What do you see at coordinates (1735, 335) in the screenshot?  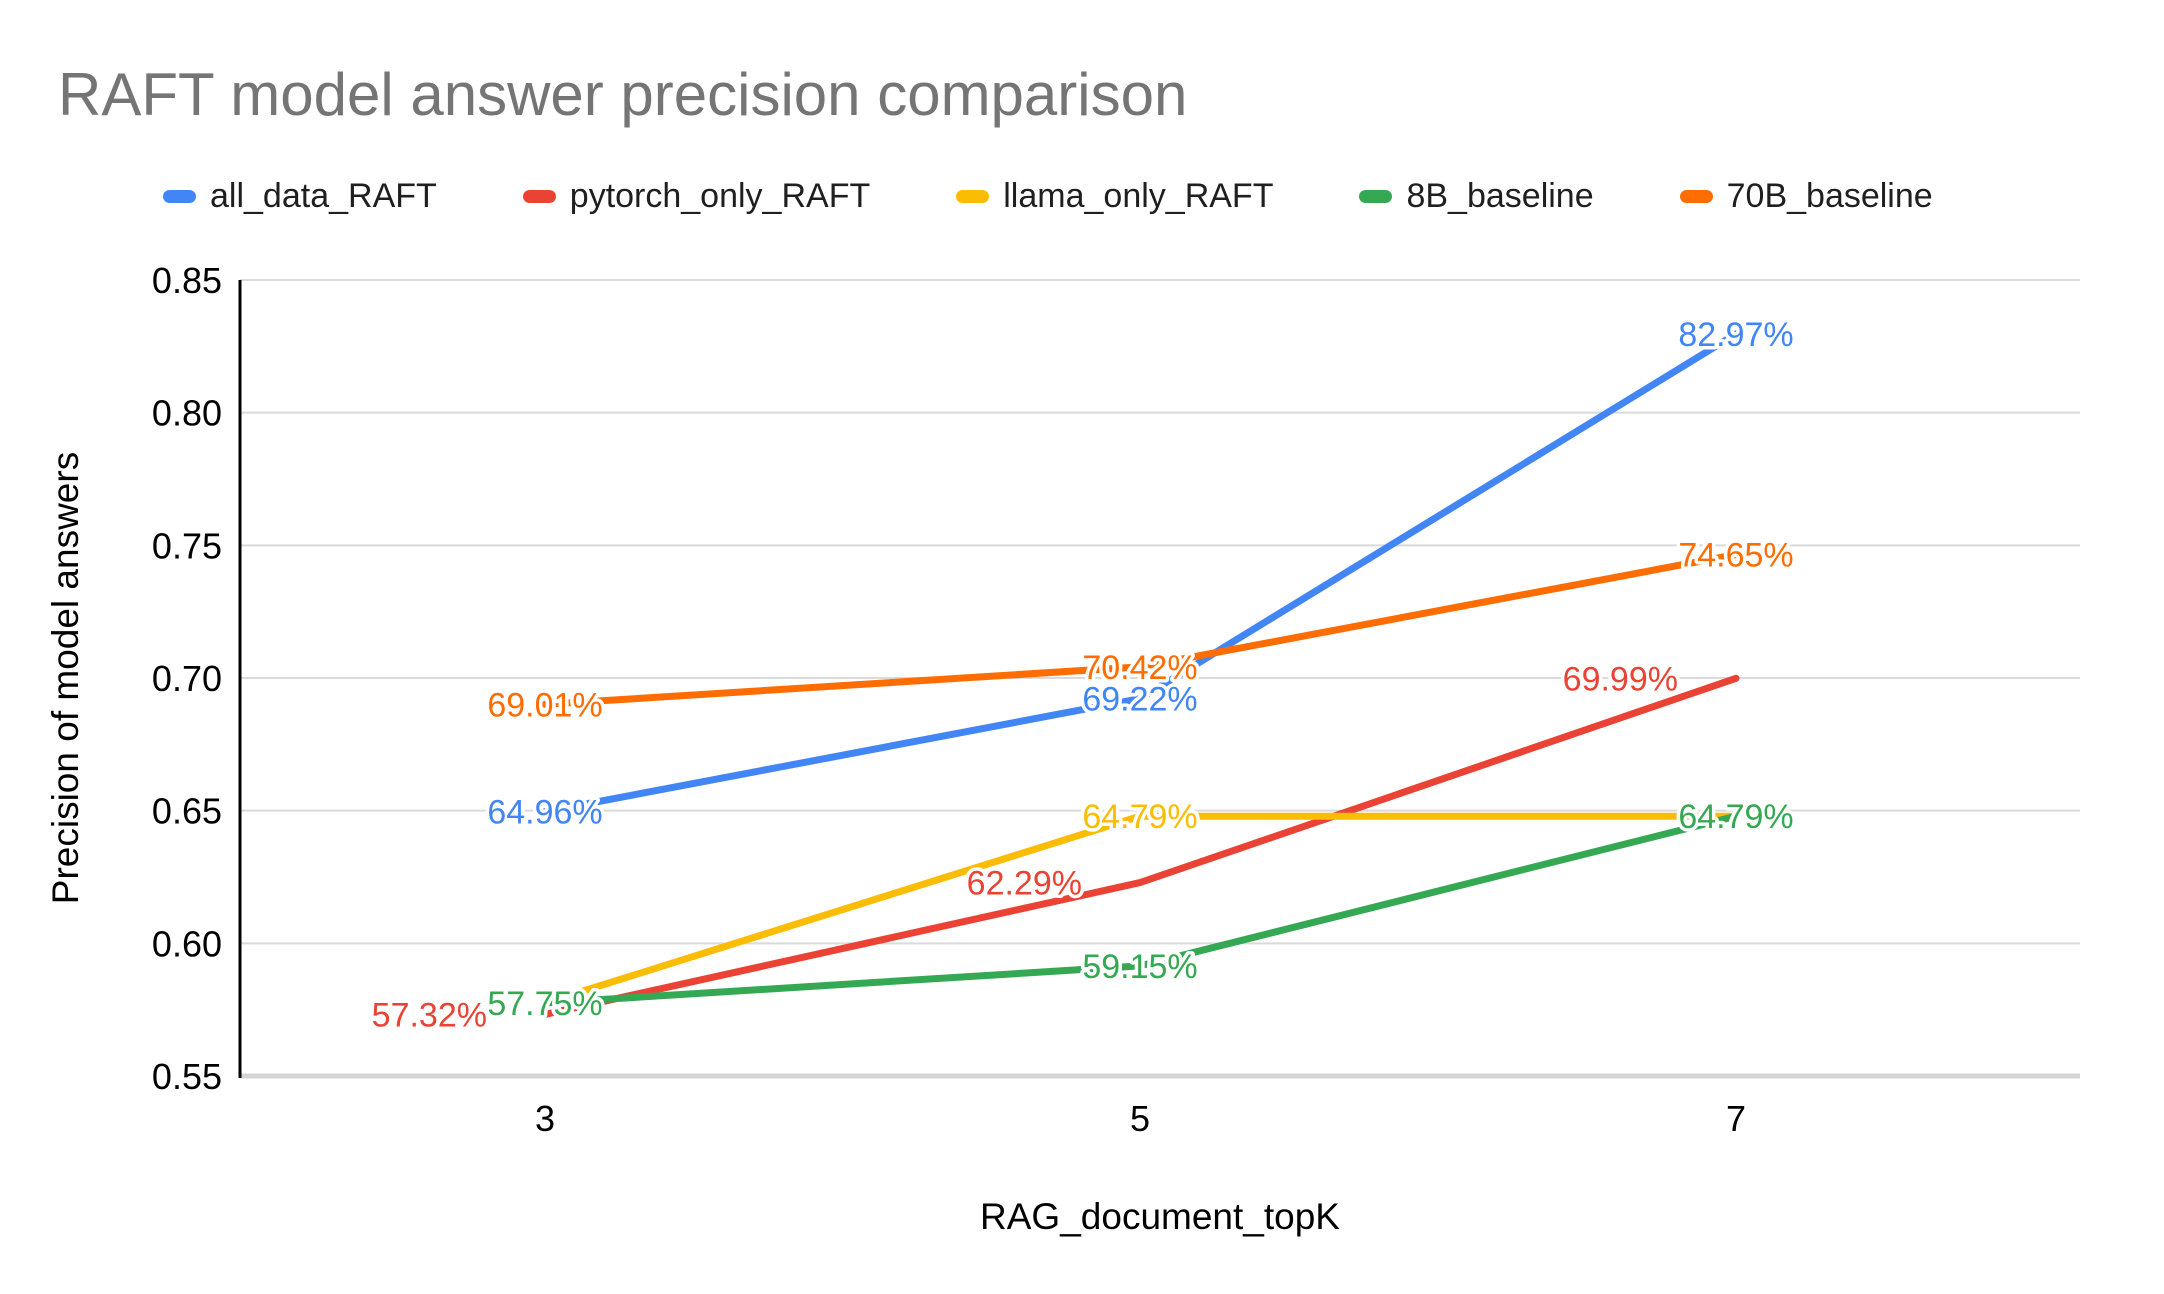 I see `data-label-all_data_RAFT: 82.97%` at bounding box center [1735, 335].